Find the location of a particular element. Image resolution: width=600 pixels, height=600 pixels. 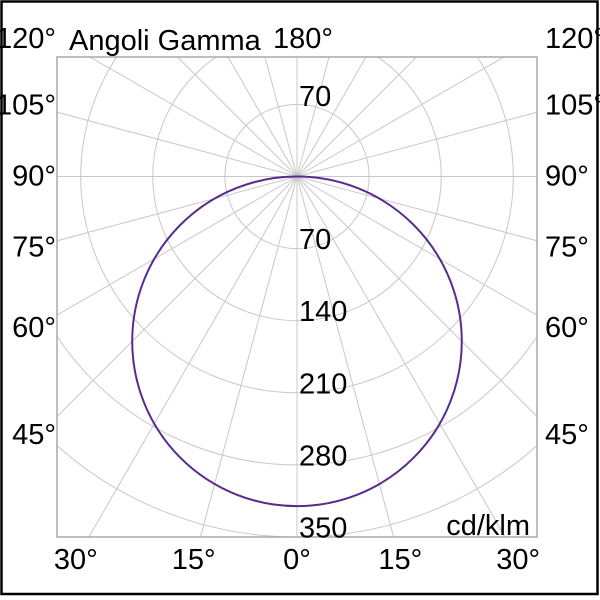

radial-tick-label: 210 is located at coordinates (323, 384).